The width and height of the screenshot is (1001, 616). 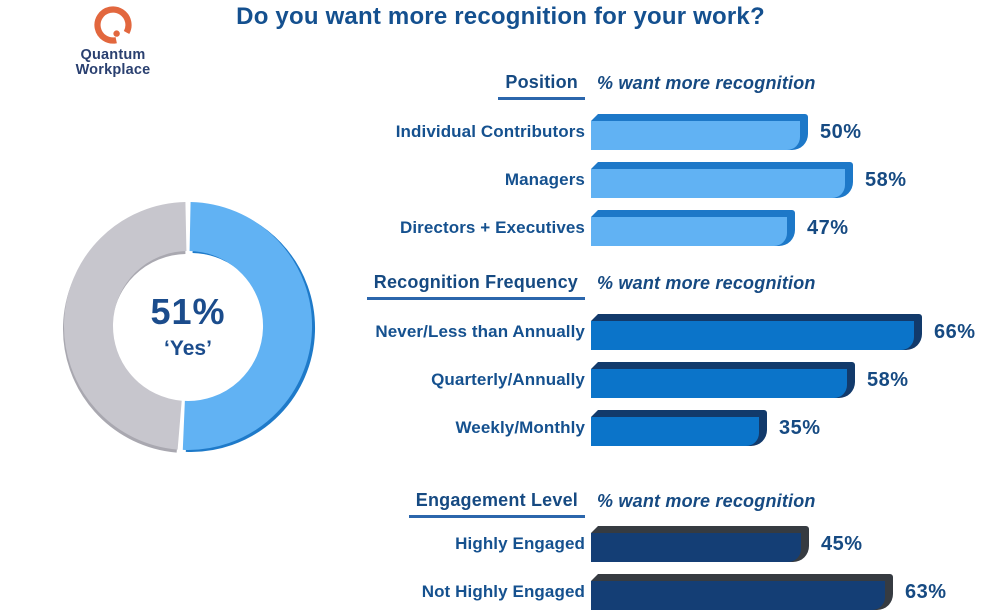 I want to click on donut-ring, so click(x=188, y=326).